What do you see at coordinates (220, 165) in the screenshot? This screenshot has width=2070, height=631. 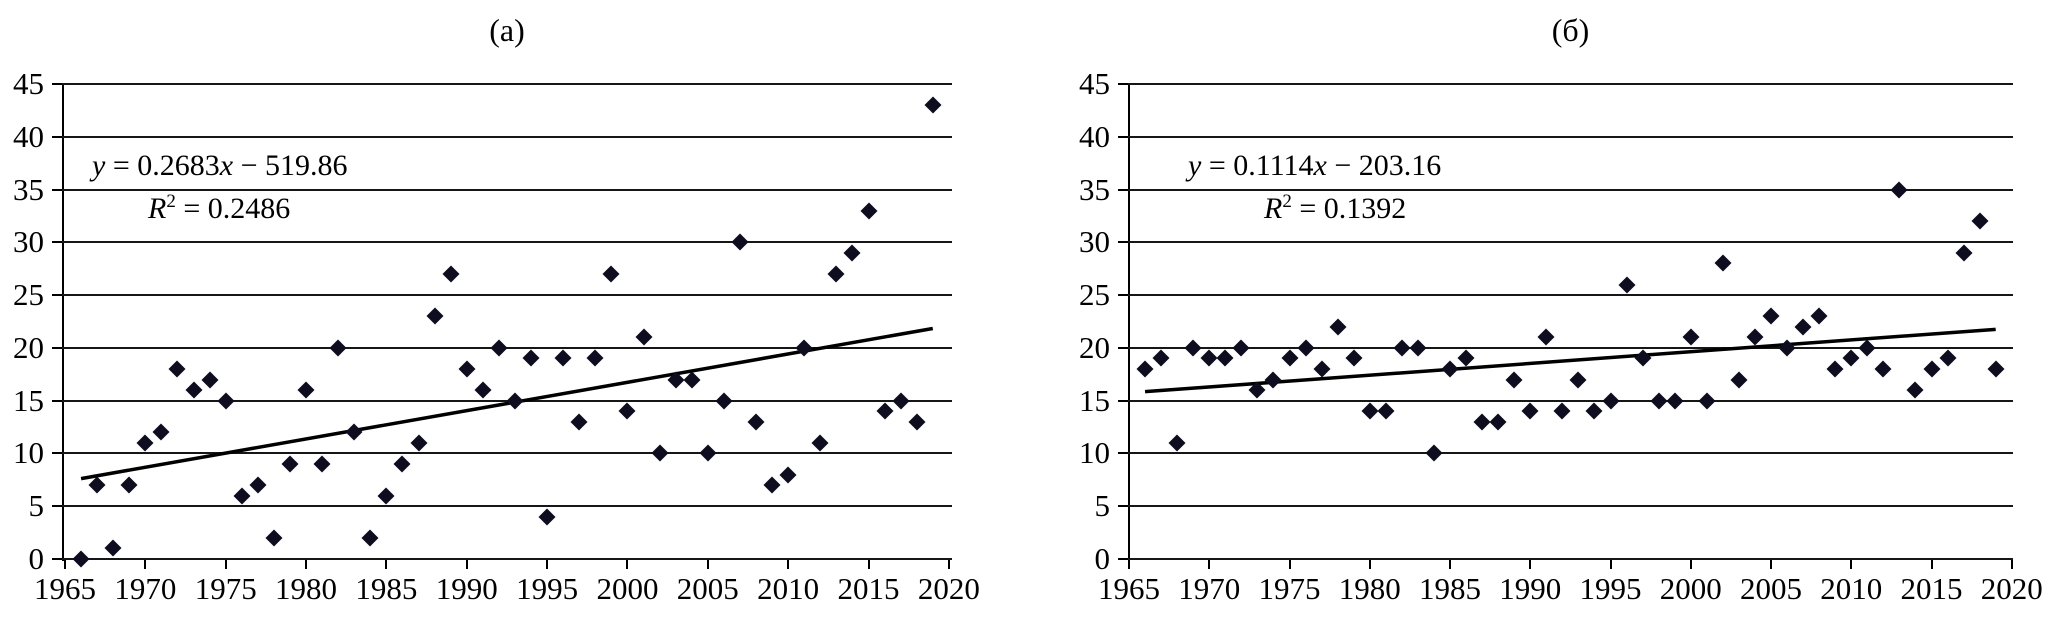 I see `equation-text: y = 0.2683x − 519.86` at bounding box center [220, 165].